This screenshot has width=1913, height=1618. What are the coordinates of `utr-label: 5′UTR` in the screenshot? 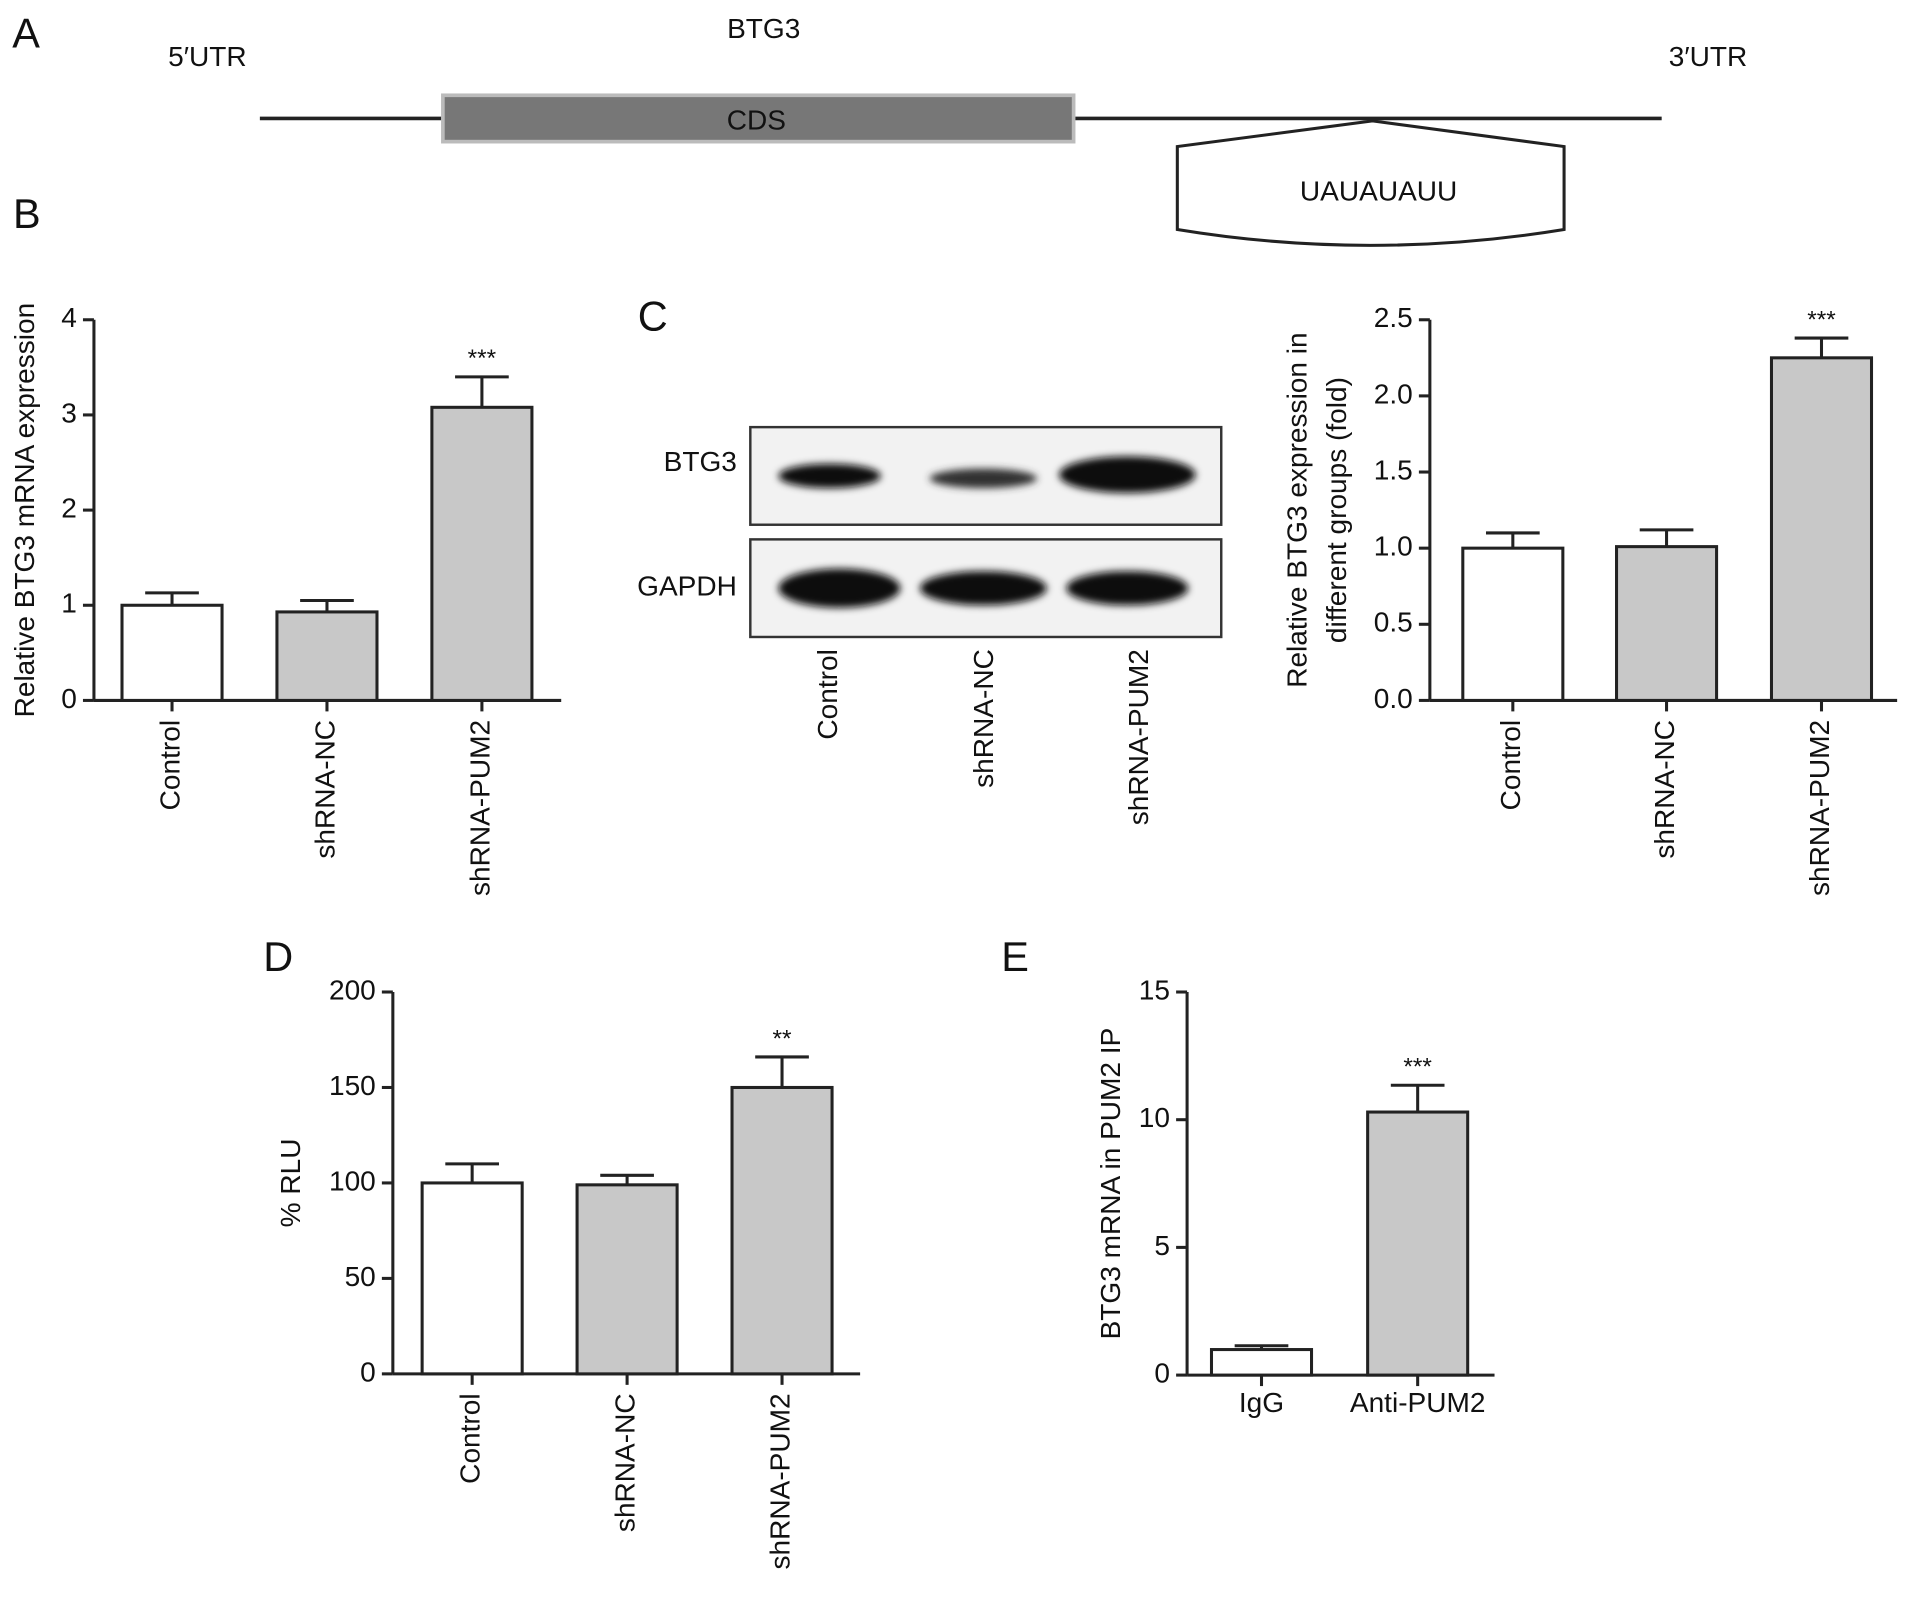 It's located at (207, 56).